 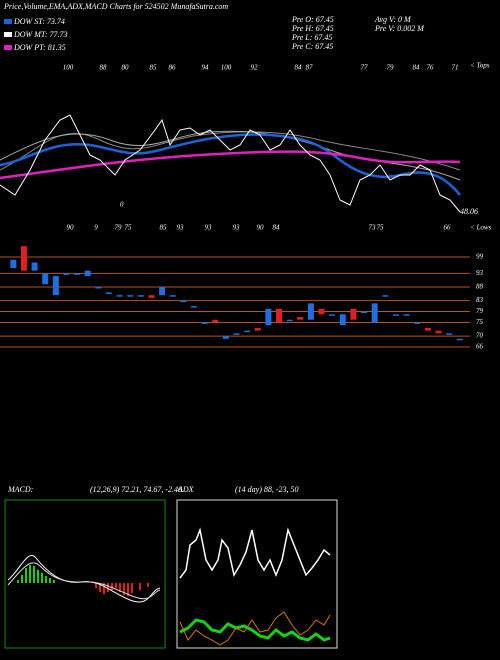 What do you see at coordinates (312, 46) in the screenshot?
I see `info-text: Pre C: 67.45` at bounding box center [312, 46].